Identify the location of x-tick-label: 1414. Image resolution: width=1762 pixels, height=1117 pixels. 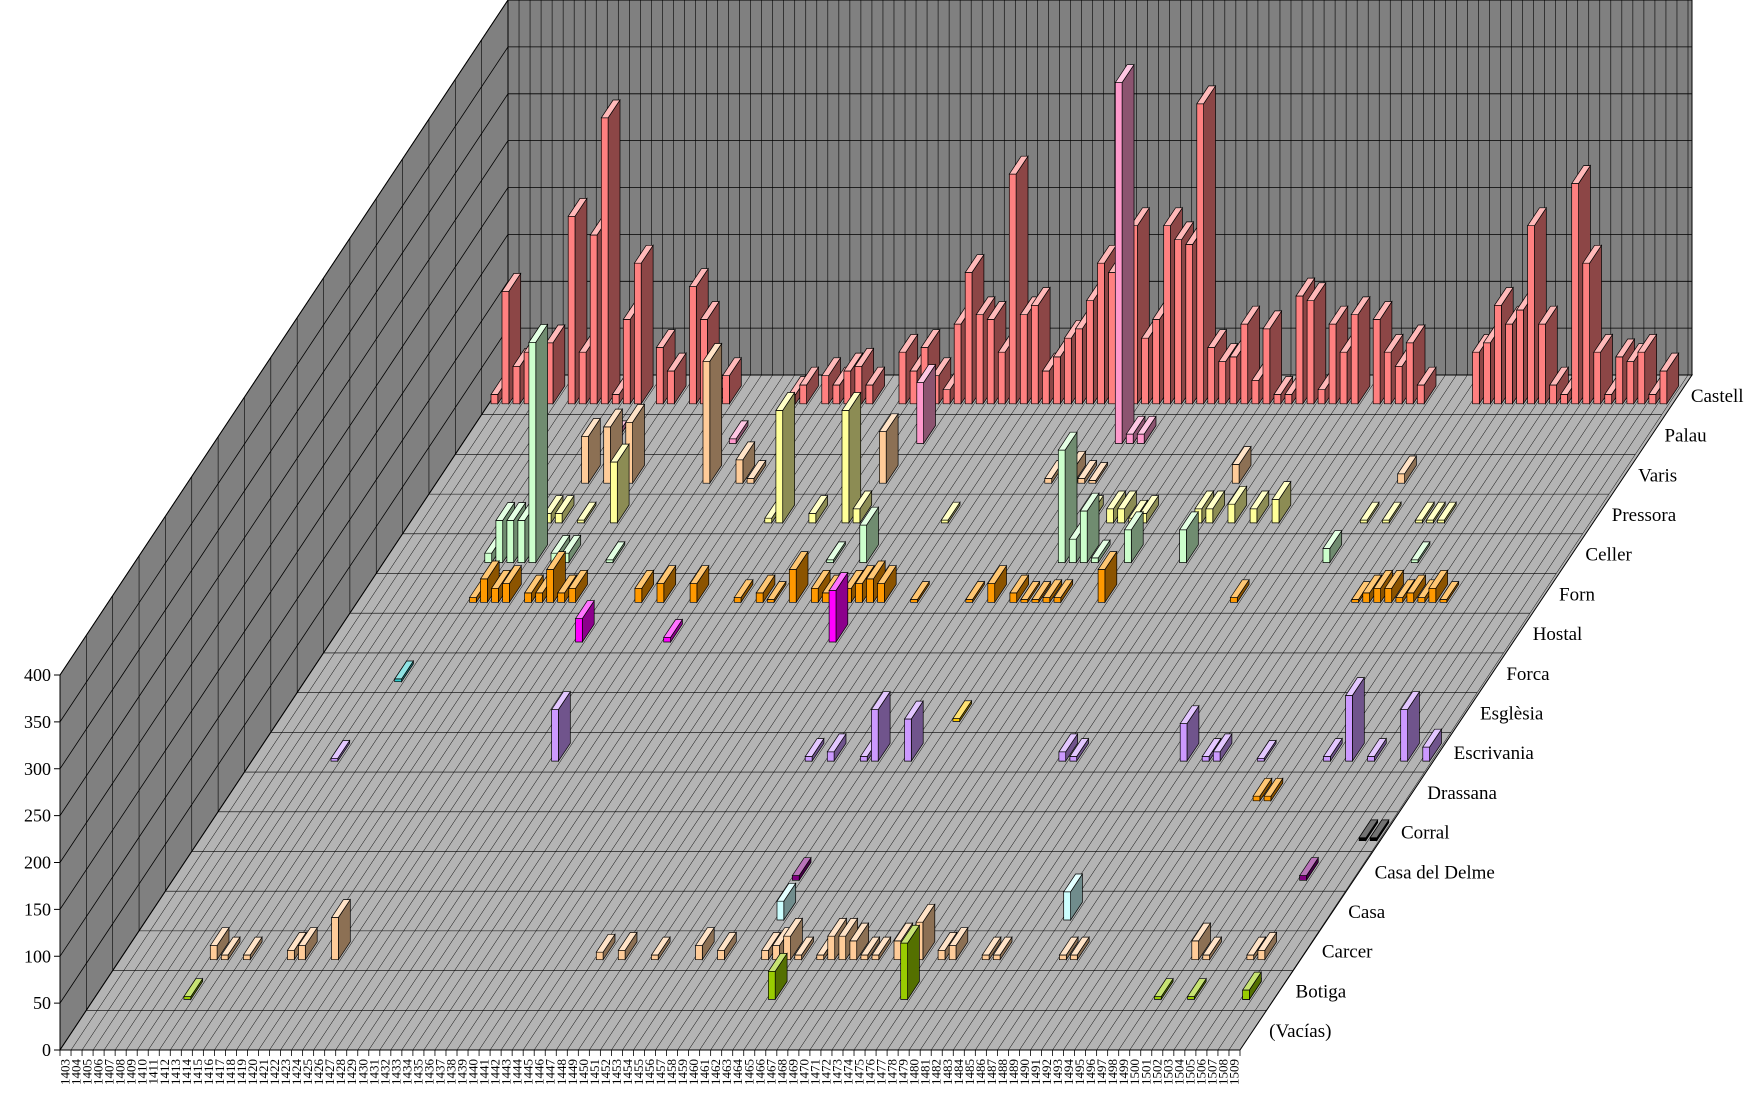
(186, 1071).